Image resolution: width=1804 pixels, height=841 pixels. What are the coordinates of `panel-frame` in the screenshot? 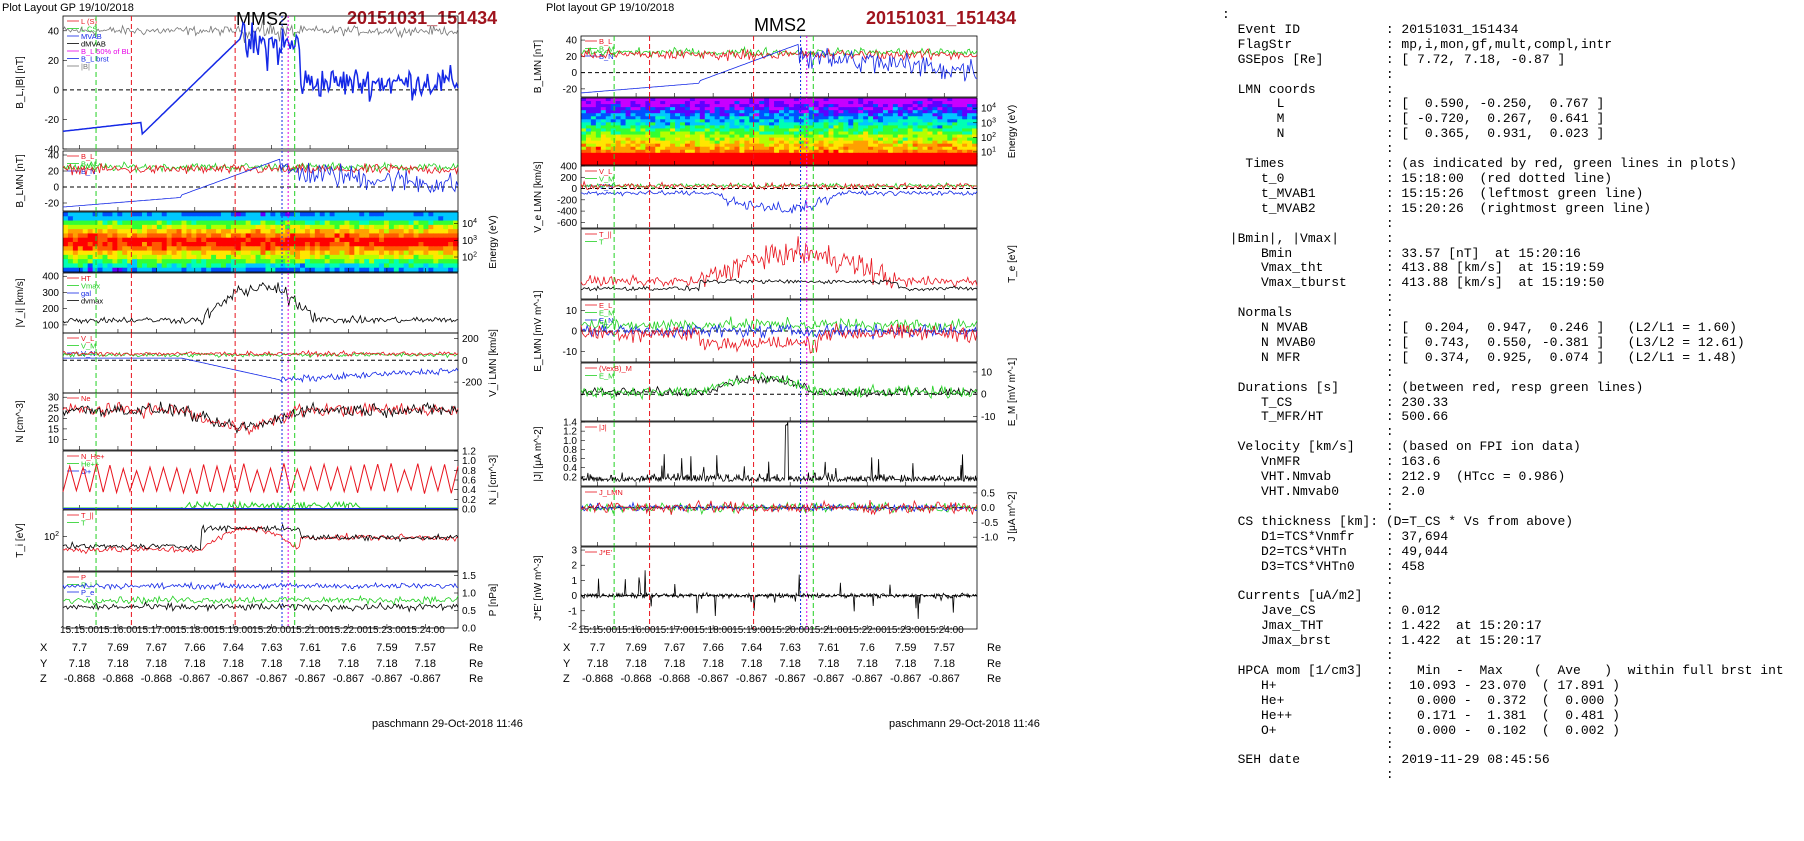 It's located at (260, 242).